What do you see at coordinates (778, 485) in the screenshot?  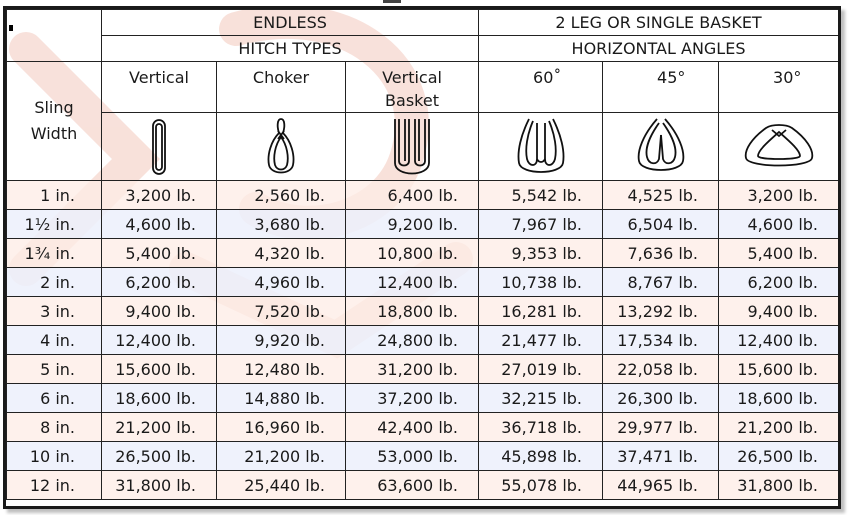 I see `angle-30-cell: 31,800 lb.` at bounding box center [778, 485].